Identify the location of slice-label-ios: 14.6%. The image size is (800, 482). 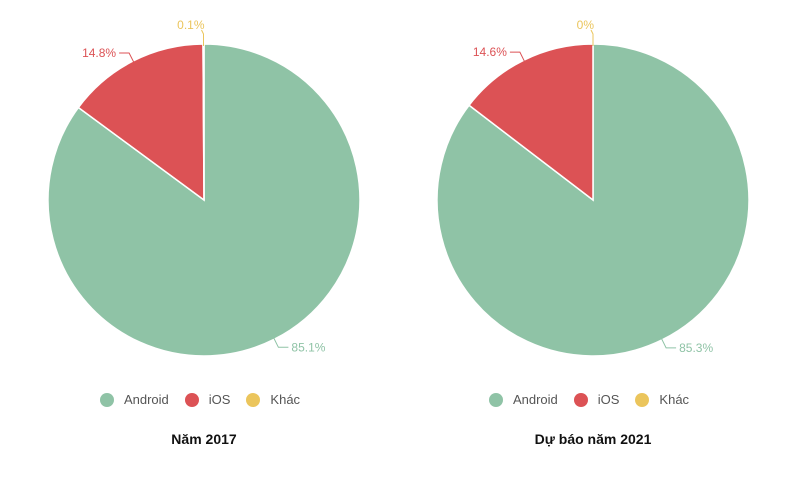
(490, 52).